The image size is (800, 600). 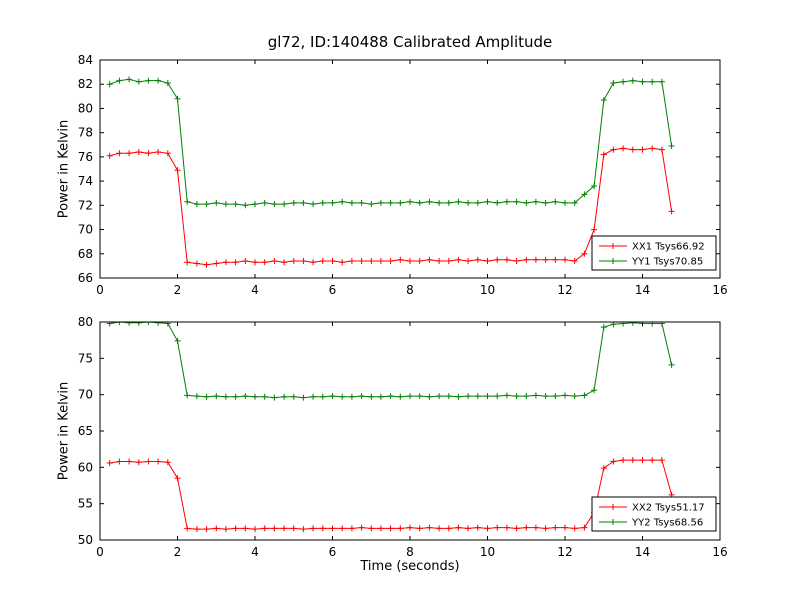 What do you see at coordinates (85, 181) in the screenshot?
I see `y-tick-label: 74` at bounding box center [85, 181].